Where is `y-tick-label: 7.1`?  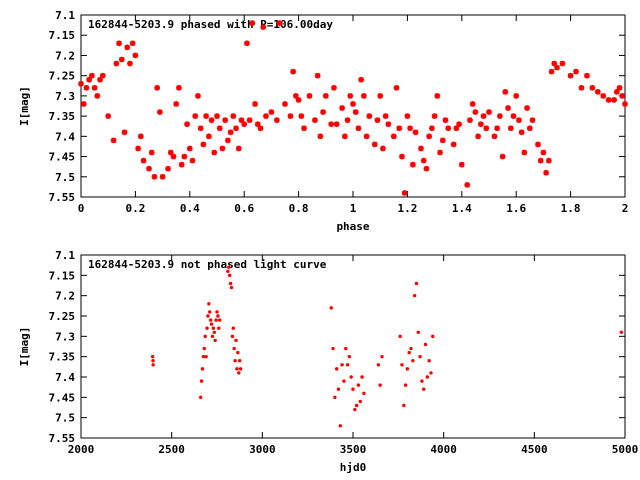 y-tick-label: 7.1 is located at coordinates (65, 15).